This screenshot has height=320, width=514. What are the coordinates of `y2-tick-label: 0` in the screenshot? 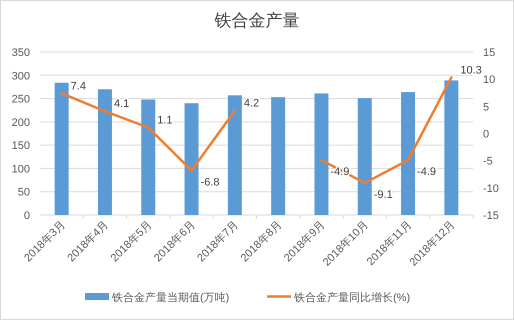 It's located at (486, 134).